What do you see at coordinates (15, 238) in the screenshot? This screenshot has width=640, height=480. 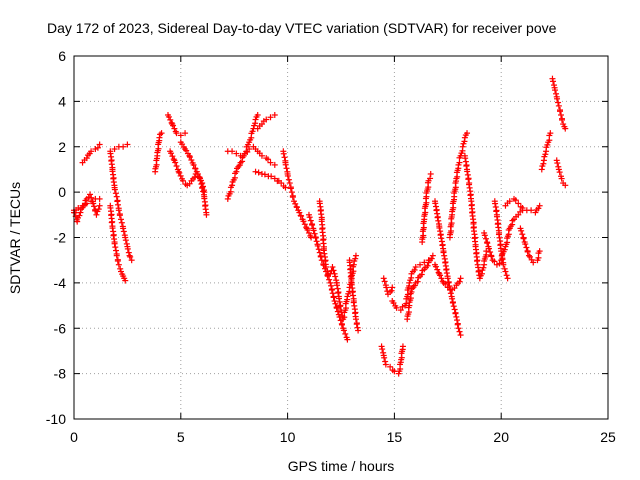 I see `y-axis-label: SDTVAR / TECUs` at bounding box center [15, 238].